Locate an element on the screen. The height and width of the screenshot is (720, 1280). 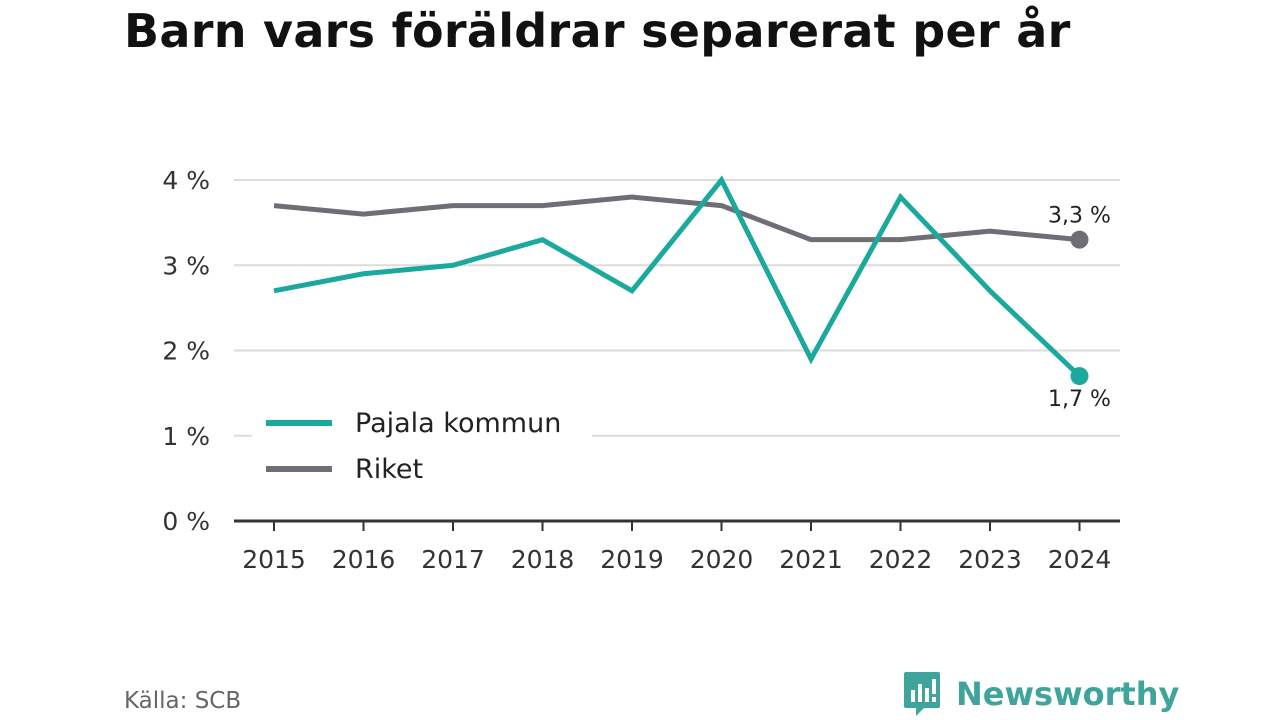
x-tick-label: 2021 is located at coordinates (811, 559).